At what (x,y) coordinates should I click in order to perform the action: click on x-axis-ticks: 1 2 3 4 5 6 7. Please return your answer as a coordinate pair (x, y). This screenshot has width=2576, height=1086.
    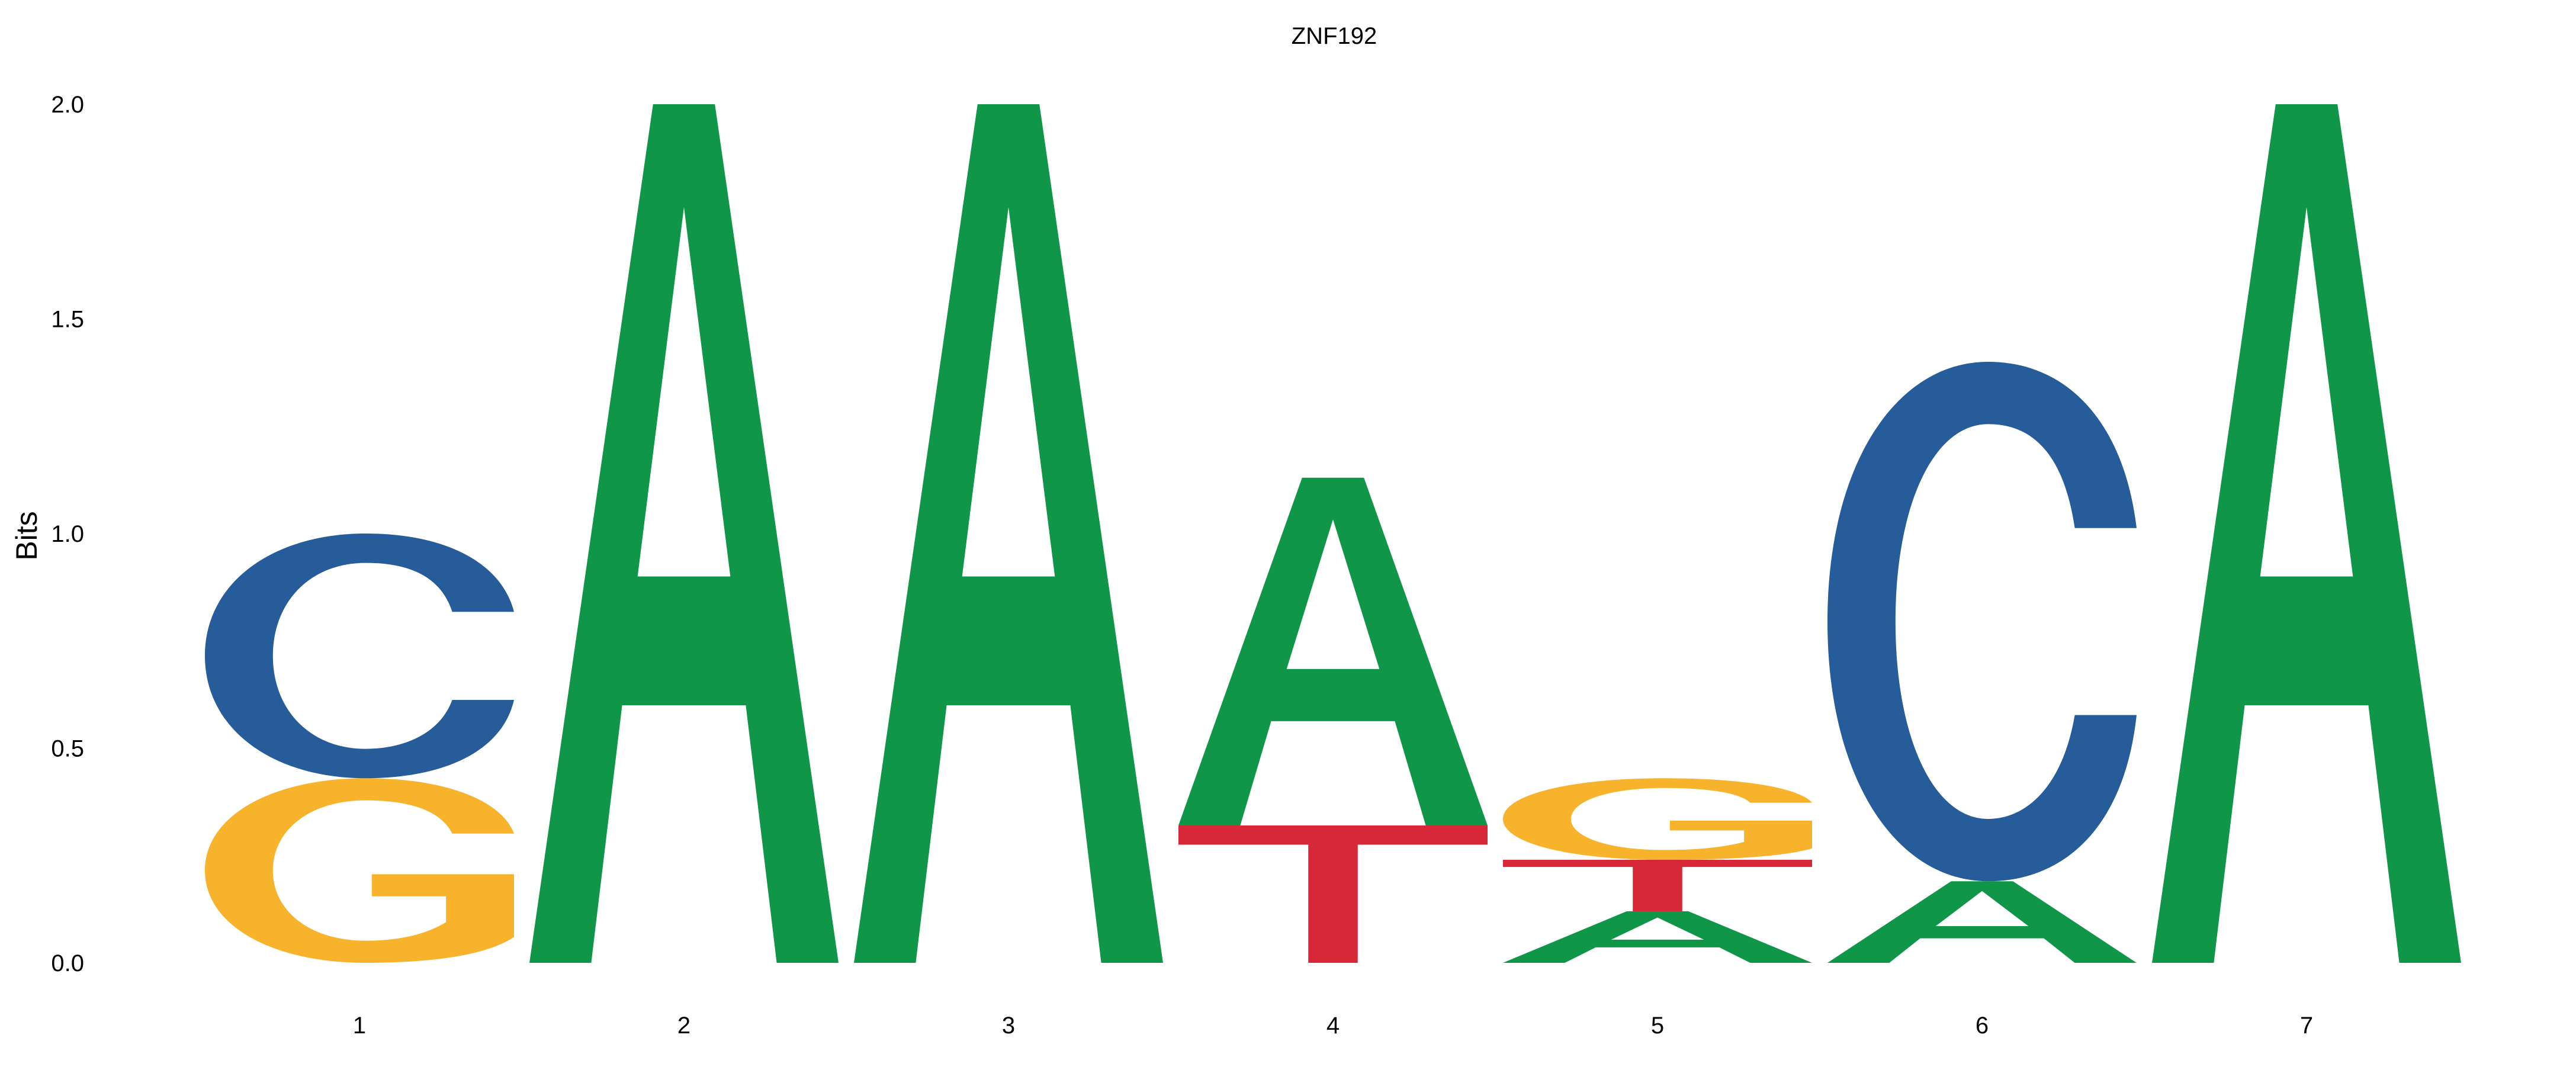
    Looking at the image, I should click on (1333, 1026).